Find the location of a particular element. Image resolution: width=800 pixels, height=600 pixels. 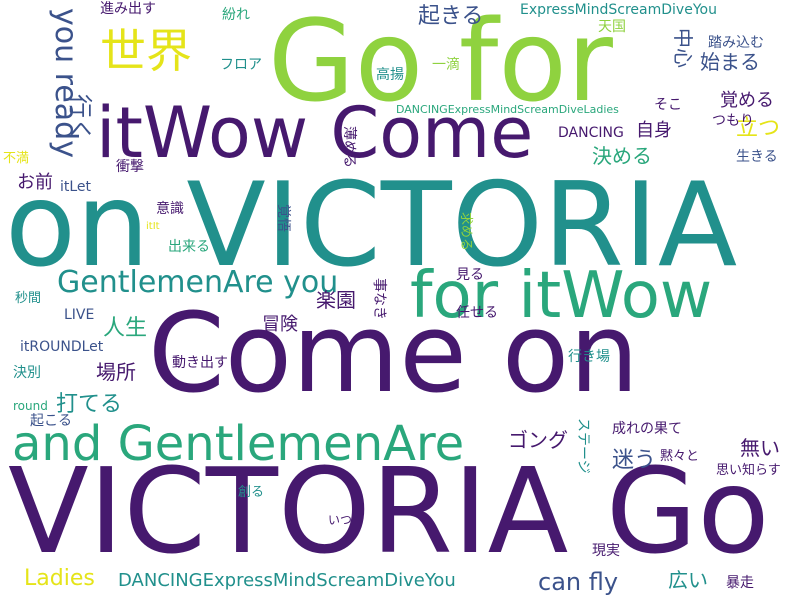

word-jishin: 自身 is located at coordinates (654, 130).